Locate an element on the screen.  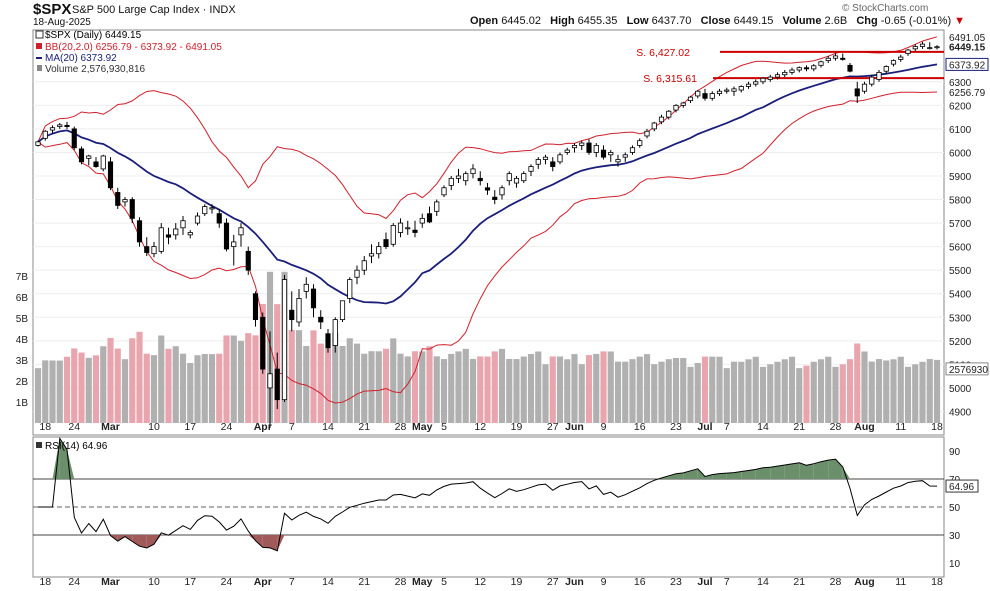
price-tick-label: 6300 is located at coordinates (960, 83).